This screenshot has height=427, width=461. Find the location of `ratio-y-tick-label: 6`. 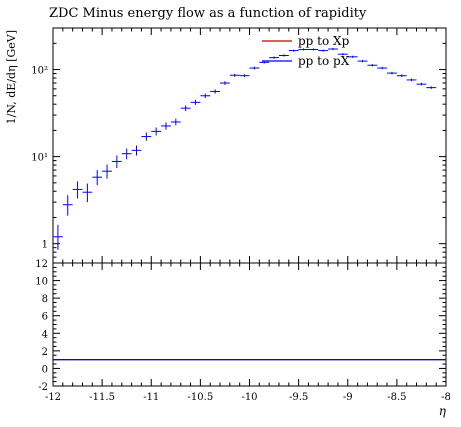

ratio-y-tick-label: 6 is located at coordinates (45, 317).